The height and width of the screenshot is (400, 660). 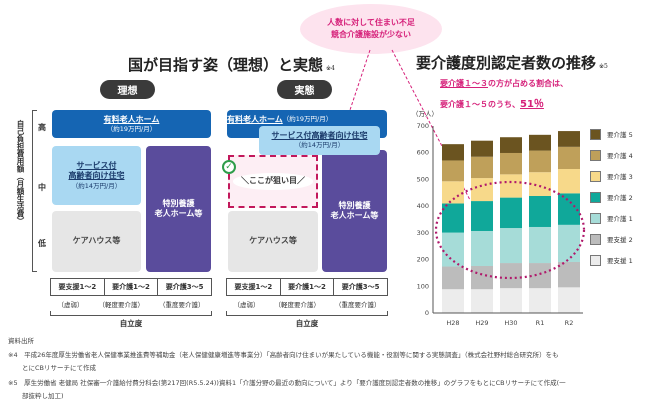 I want to click on legend-item: 要介護 2, so click(x=611, y=197).